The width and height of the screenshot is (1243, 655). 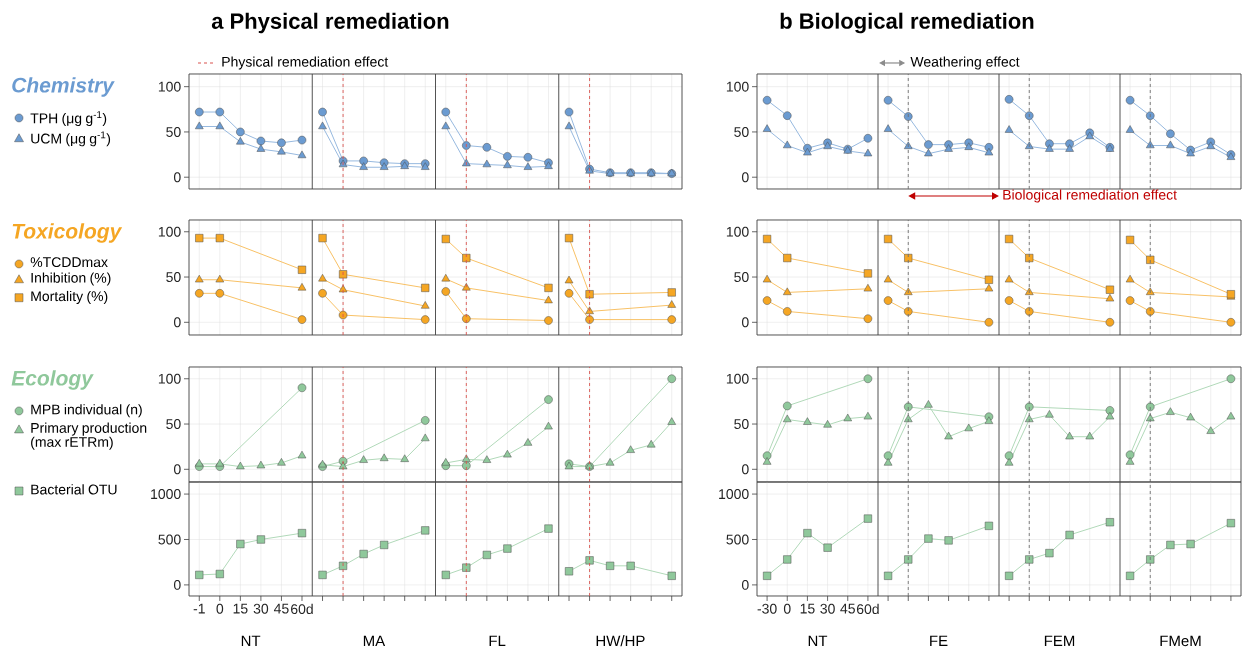 What do you see at coordinates (620, 641) in the screenshot?
I see `text: HW/HP` at bounding box center [620, 641].